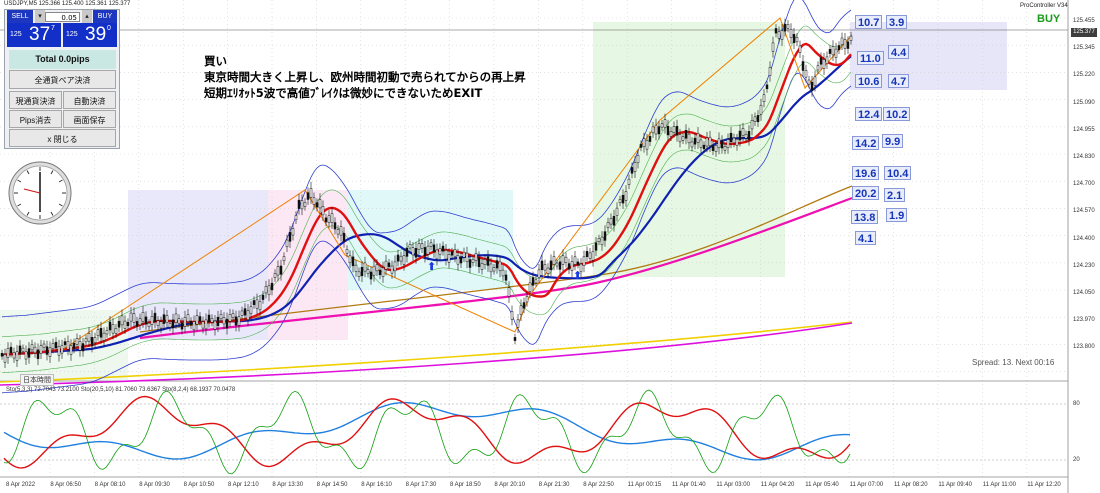  What do you see at coordinates (1084, 48) in the screenshot?
I see `y-axis-label: 125.345` at bounding box center [1084, 48].